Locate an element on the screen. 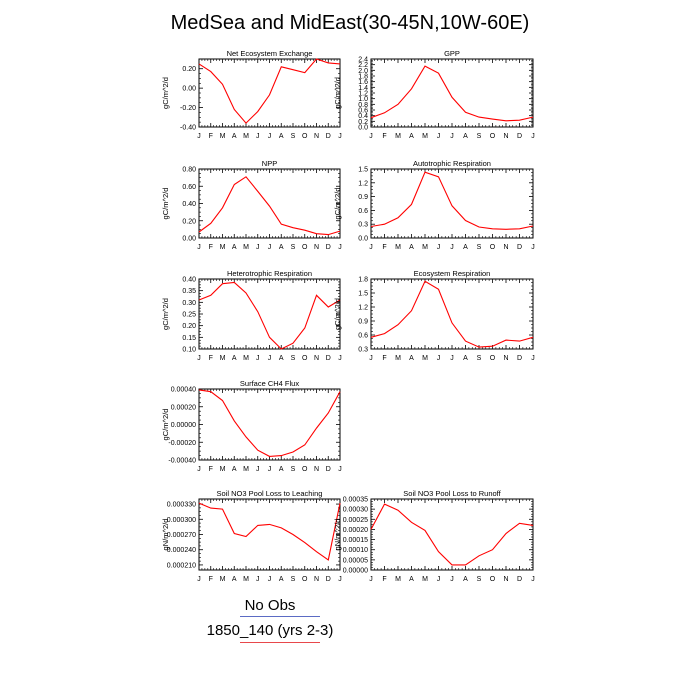 This screenshot has height=700, width=700. y-axis-label: gN/m^2/d is located at coordinates (165, 535).